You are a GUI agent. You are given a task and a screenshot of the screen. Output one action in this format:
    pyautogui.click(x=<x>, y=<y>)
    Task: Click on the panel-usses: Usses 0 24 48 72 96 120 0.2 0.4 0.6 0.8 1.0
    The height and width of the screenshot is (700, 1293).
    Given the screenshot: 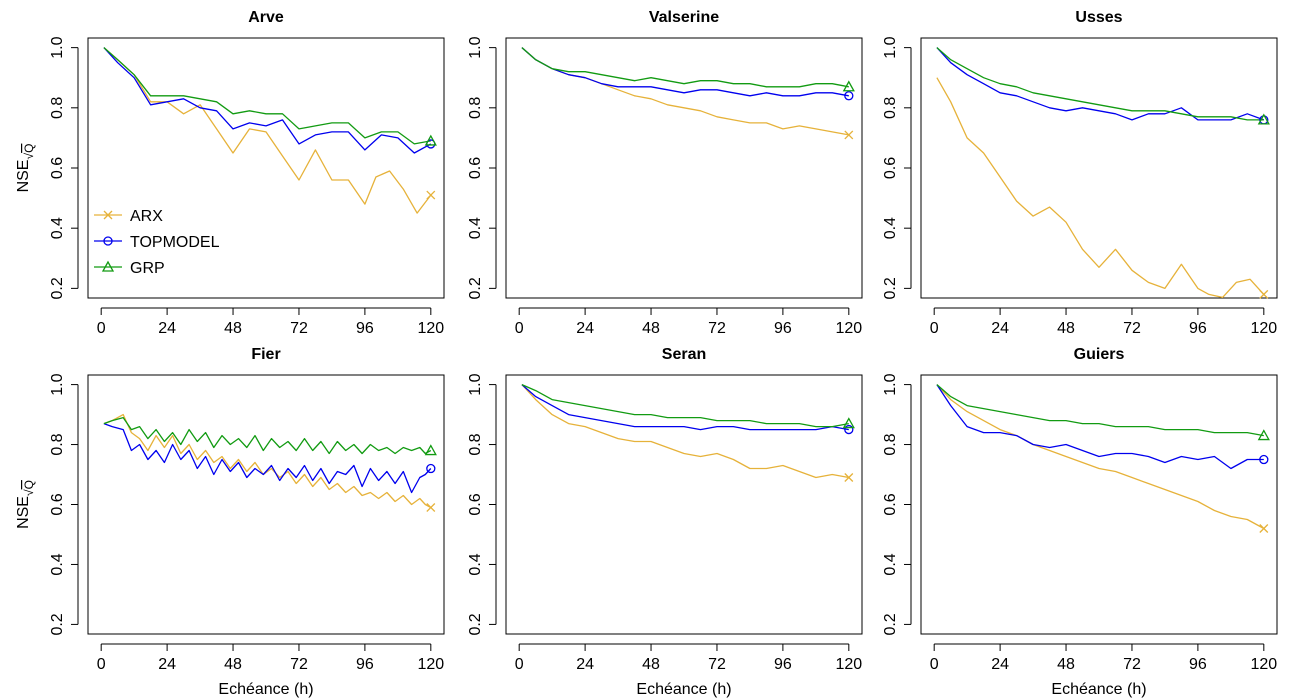 What is the action you would take?
    pyautogui.click(x=1079, y=173)
    